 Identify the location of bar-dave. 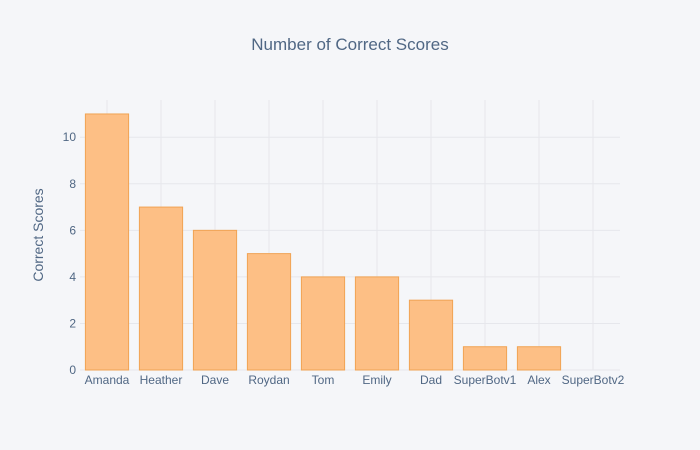
(215, 300).